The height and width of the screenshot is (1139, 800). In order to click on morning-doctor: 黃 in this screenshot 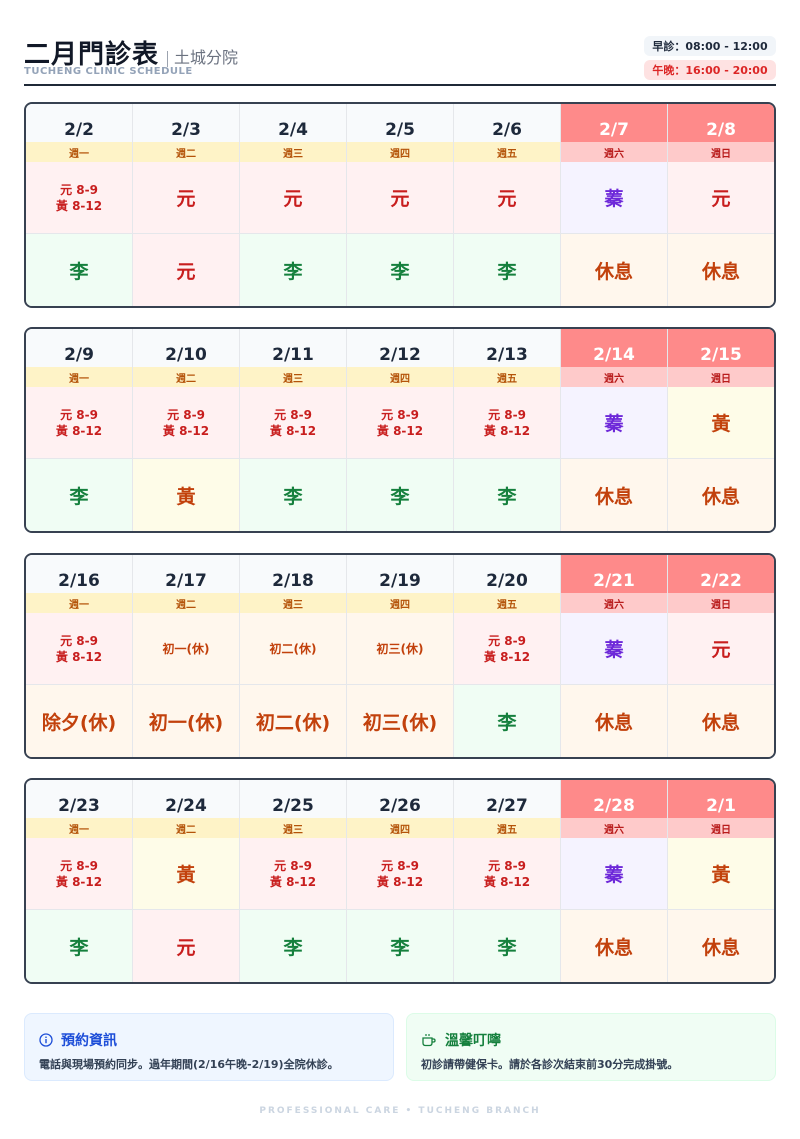, I will do `click(186, 875)`.